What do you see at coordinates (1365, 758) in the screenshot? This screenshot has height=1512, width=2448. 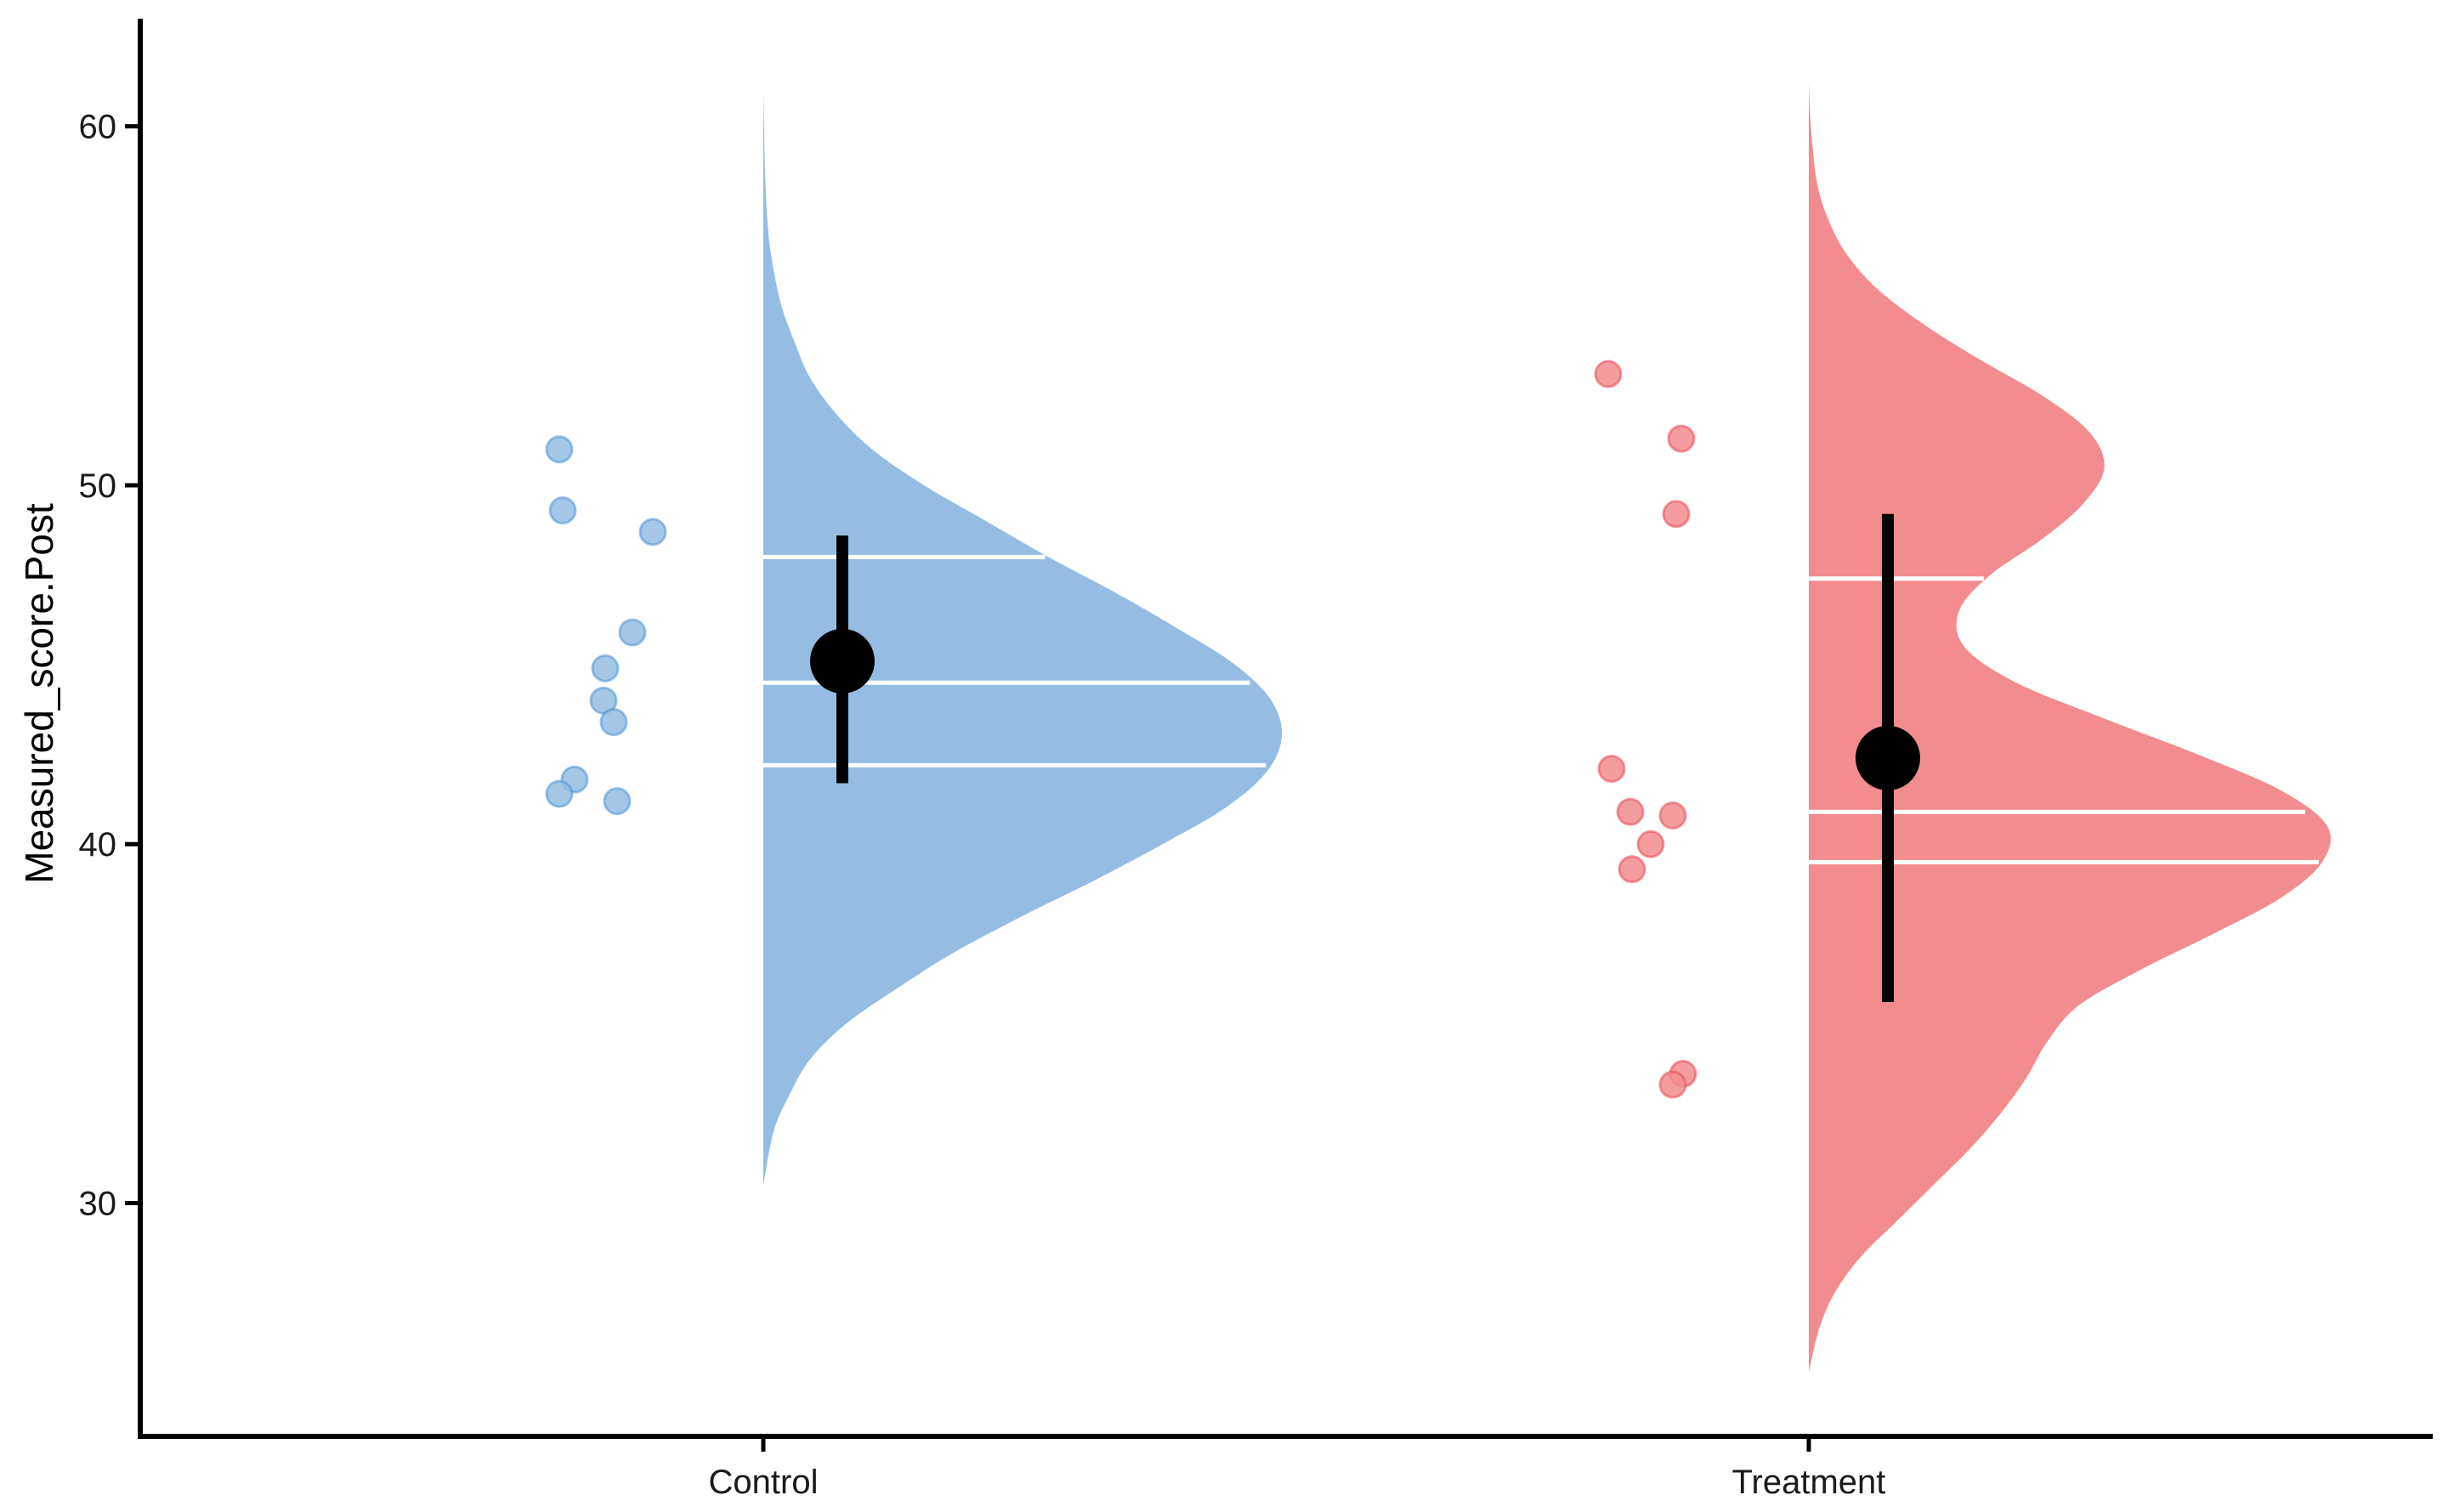 I see `summary-layer` at bounding box center [1365, 758].